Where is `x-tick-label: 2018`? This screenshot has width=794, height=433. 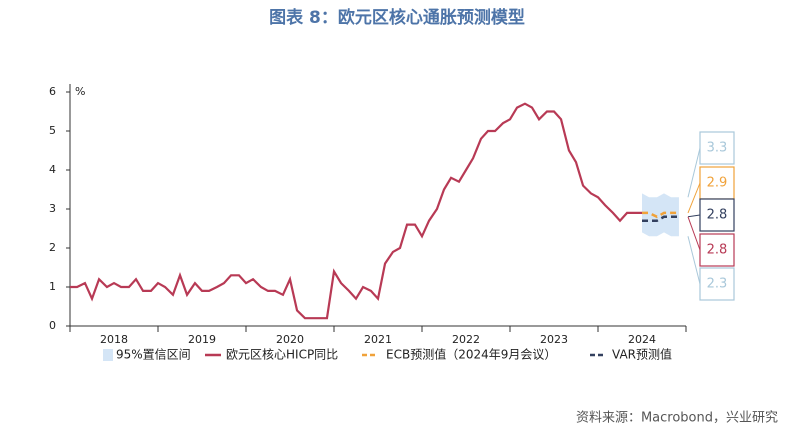
x-tick-label: 2018 is located at coordinates (114, 339).